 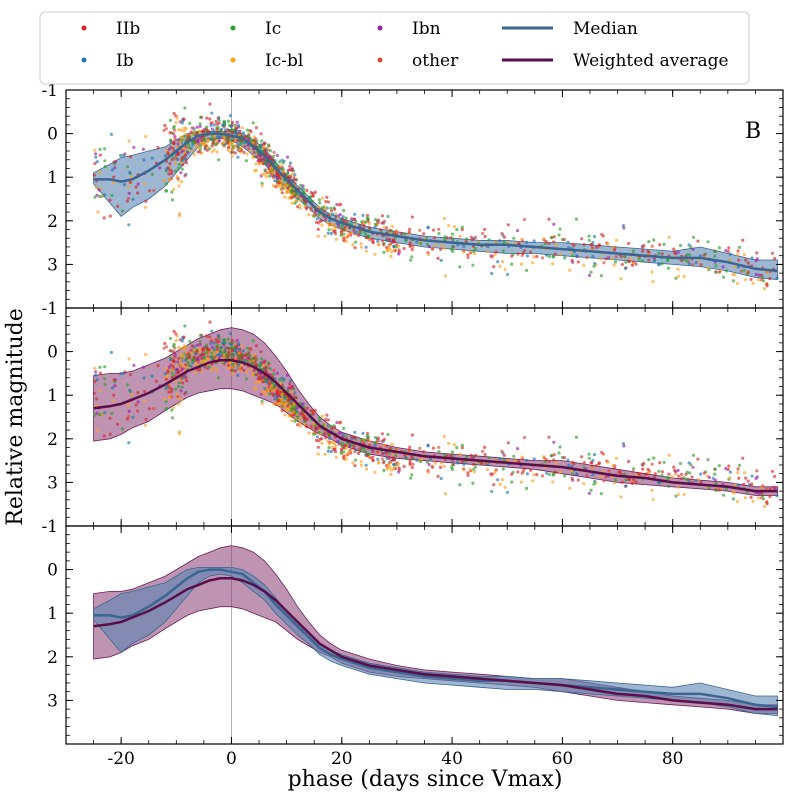 What do you see at coordinates (284, 61) in the screenshot?
I see `legend-label: Ic-bl` at bounding box center [284, 61].